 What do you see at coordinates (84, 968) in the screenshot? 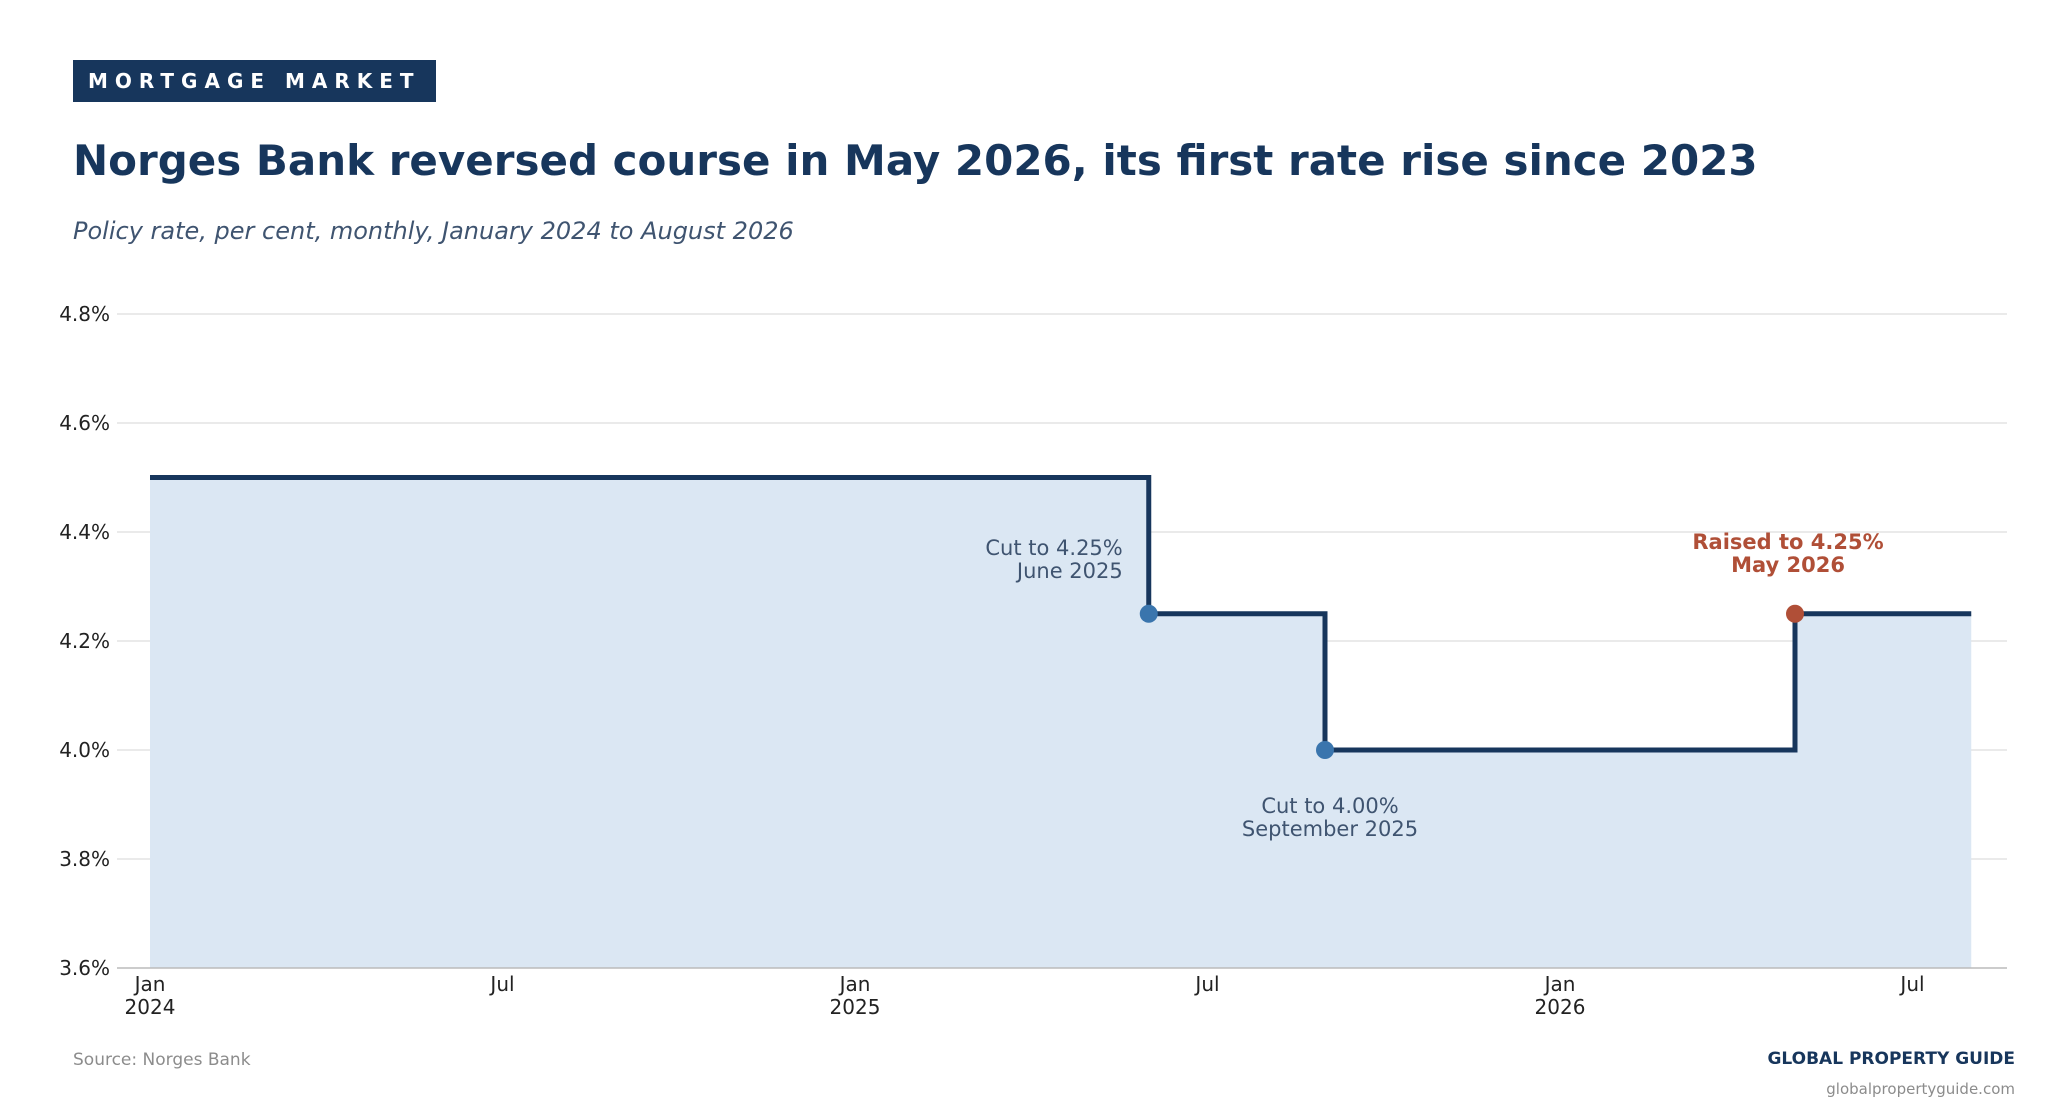
I see `y-tick-label: 3.6%` at bounding box center [84, 968].